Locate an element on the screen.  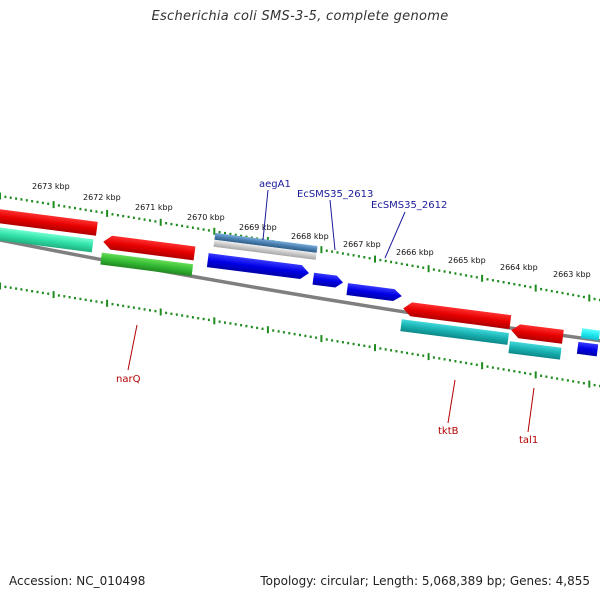
gene-label-EcSMS35-2613: EcSMS35_2613 is located at coordinates (335, 194).